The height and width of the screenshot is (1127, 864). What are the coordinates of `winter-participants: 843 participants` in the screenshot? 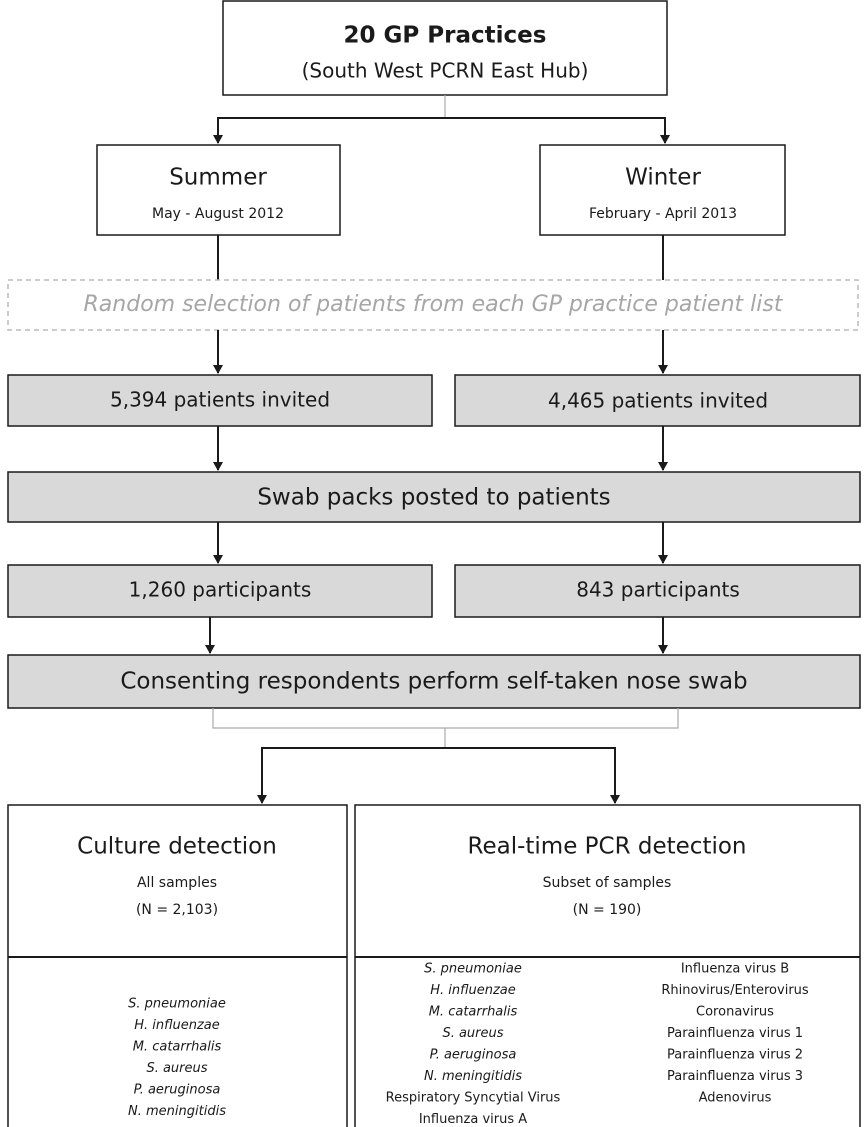 It's located at (658, 590).